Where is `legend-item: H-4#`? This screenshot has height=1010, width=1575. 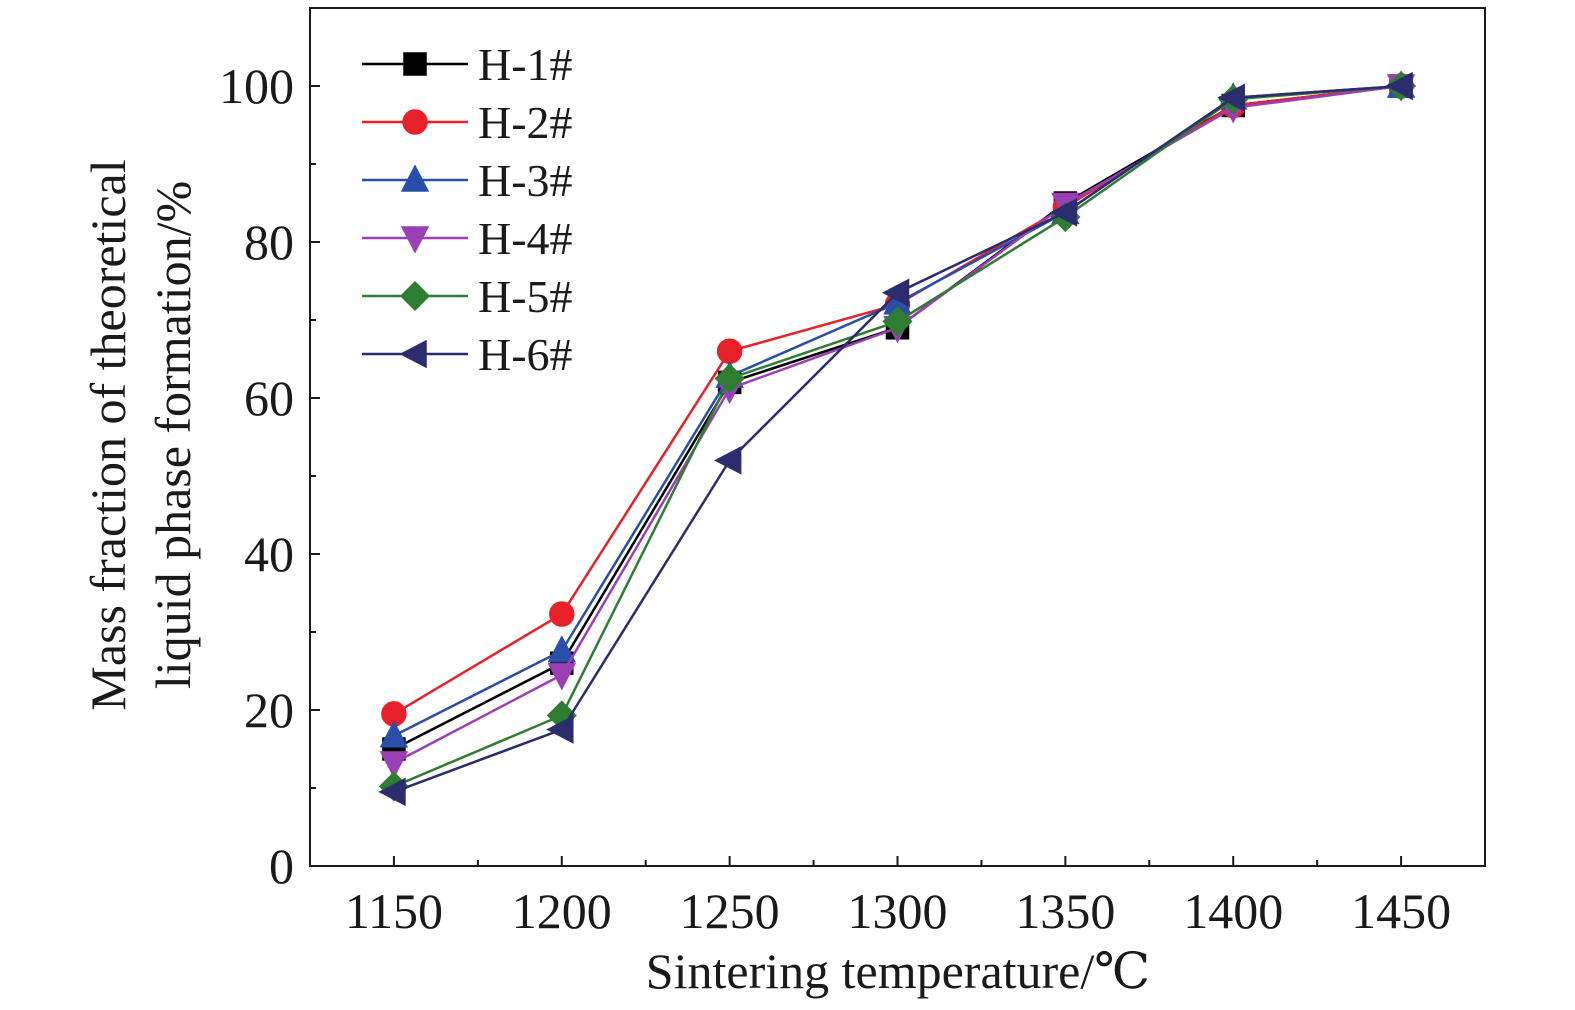 legend-item: H-4# is located at coordinates (467, 238).